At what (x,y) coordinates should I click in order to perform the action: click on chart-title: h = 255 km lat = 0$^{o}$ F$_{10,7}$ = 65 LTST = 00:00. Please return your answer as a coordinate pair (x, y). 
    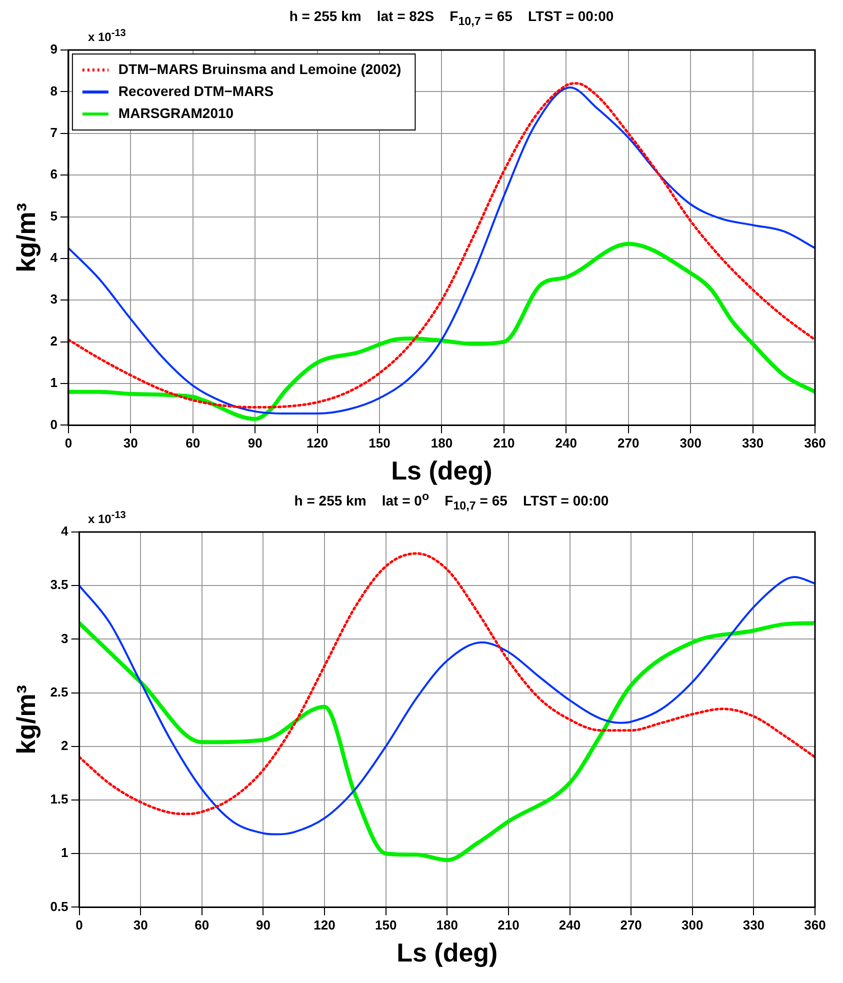
    Looking at the image, I should click on (451, 501).